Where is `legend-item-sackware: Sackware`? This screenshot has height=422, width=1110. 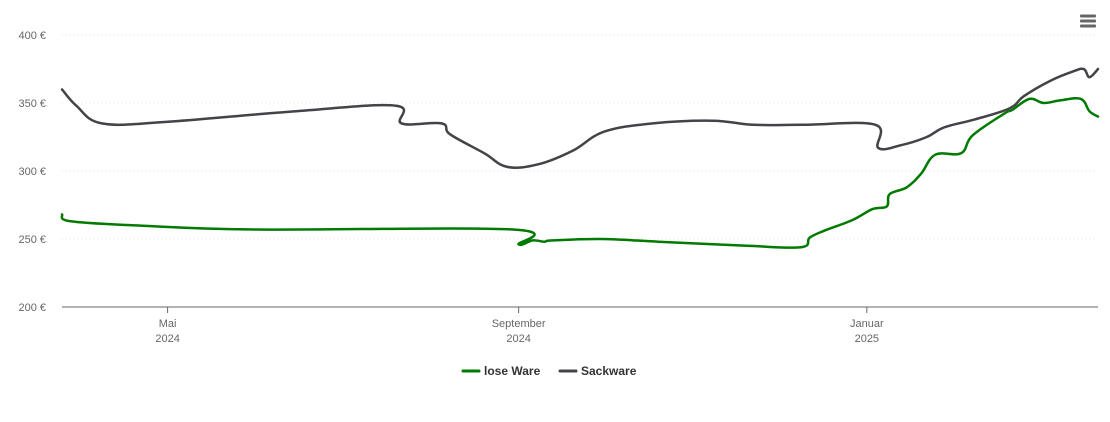
legend-item-sackware: Sackware is located at coordinates (597, 371).